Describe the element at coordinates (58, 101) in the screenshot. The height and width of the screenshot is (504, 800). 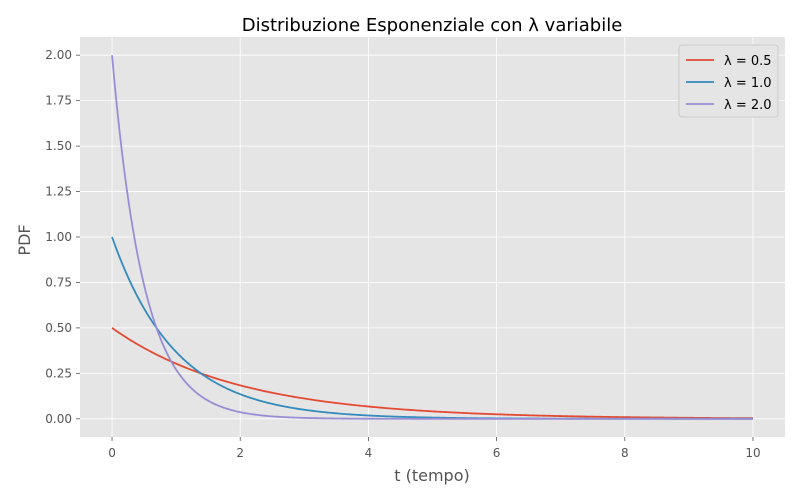
I see `y-tick-label: 1.75` at that location.